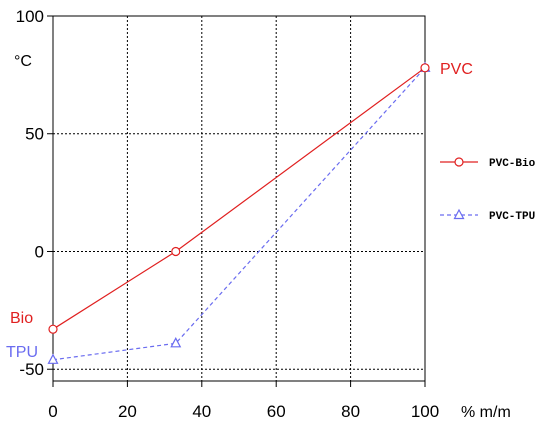  I want to click on series-end-label-left: Bio, so click(21, 318).